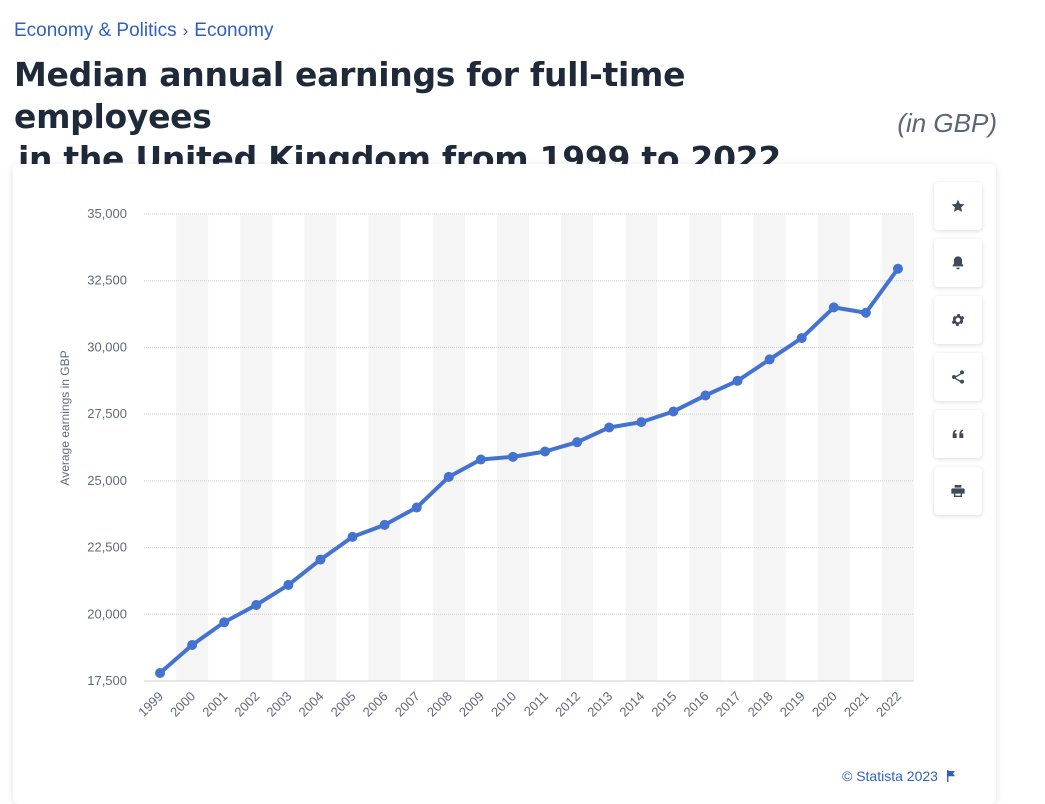 This screenshot has height=804, width=1045. What do you see at coordinates (471, 704) in the screenshot?
I see `x-tick-label: 2009` at bounding box center [471, 704].